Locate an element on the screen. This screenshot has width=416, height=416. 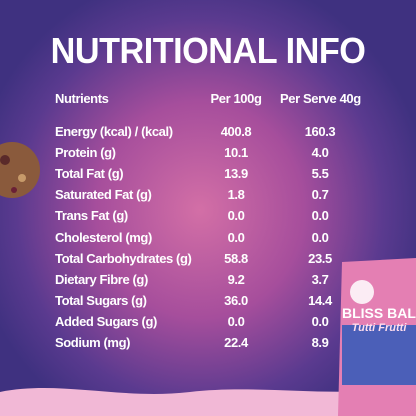
wave is located at coordinates (208, 402).